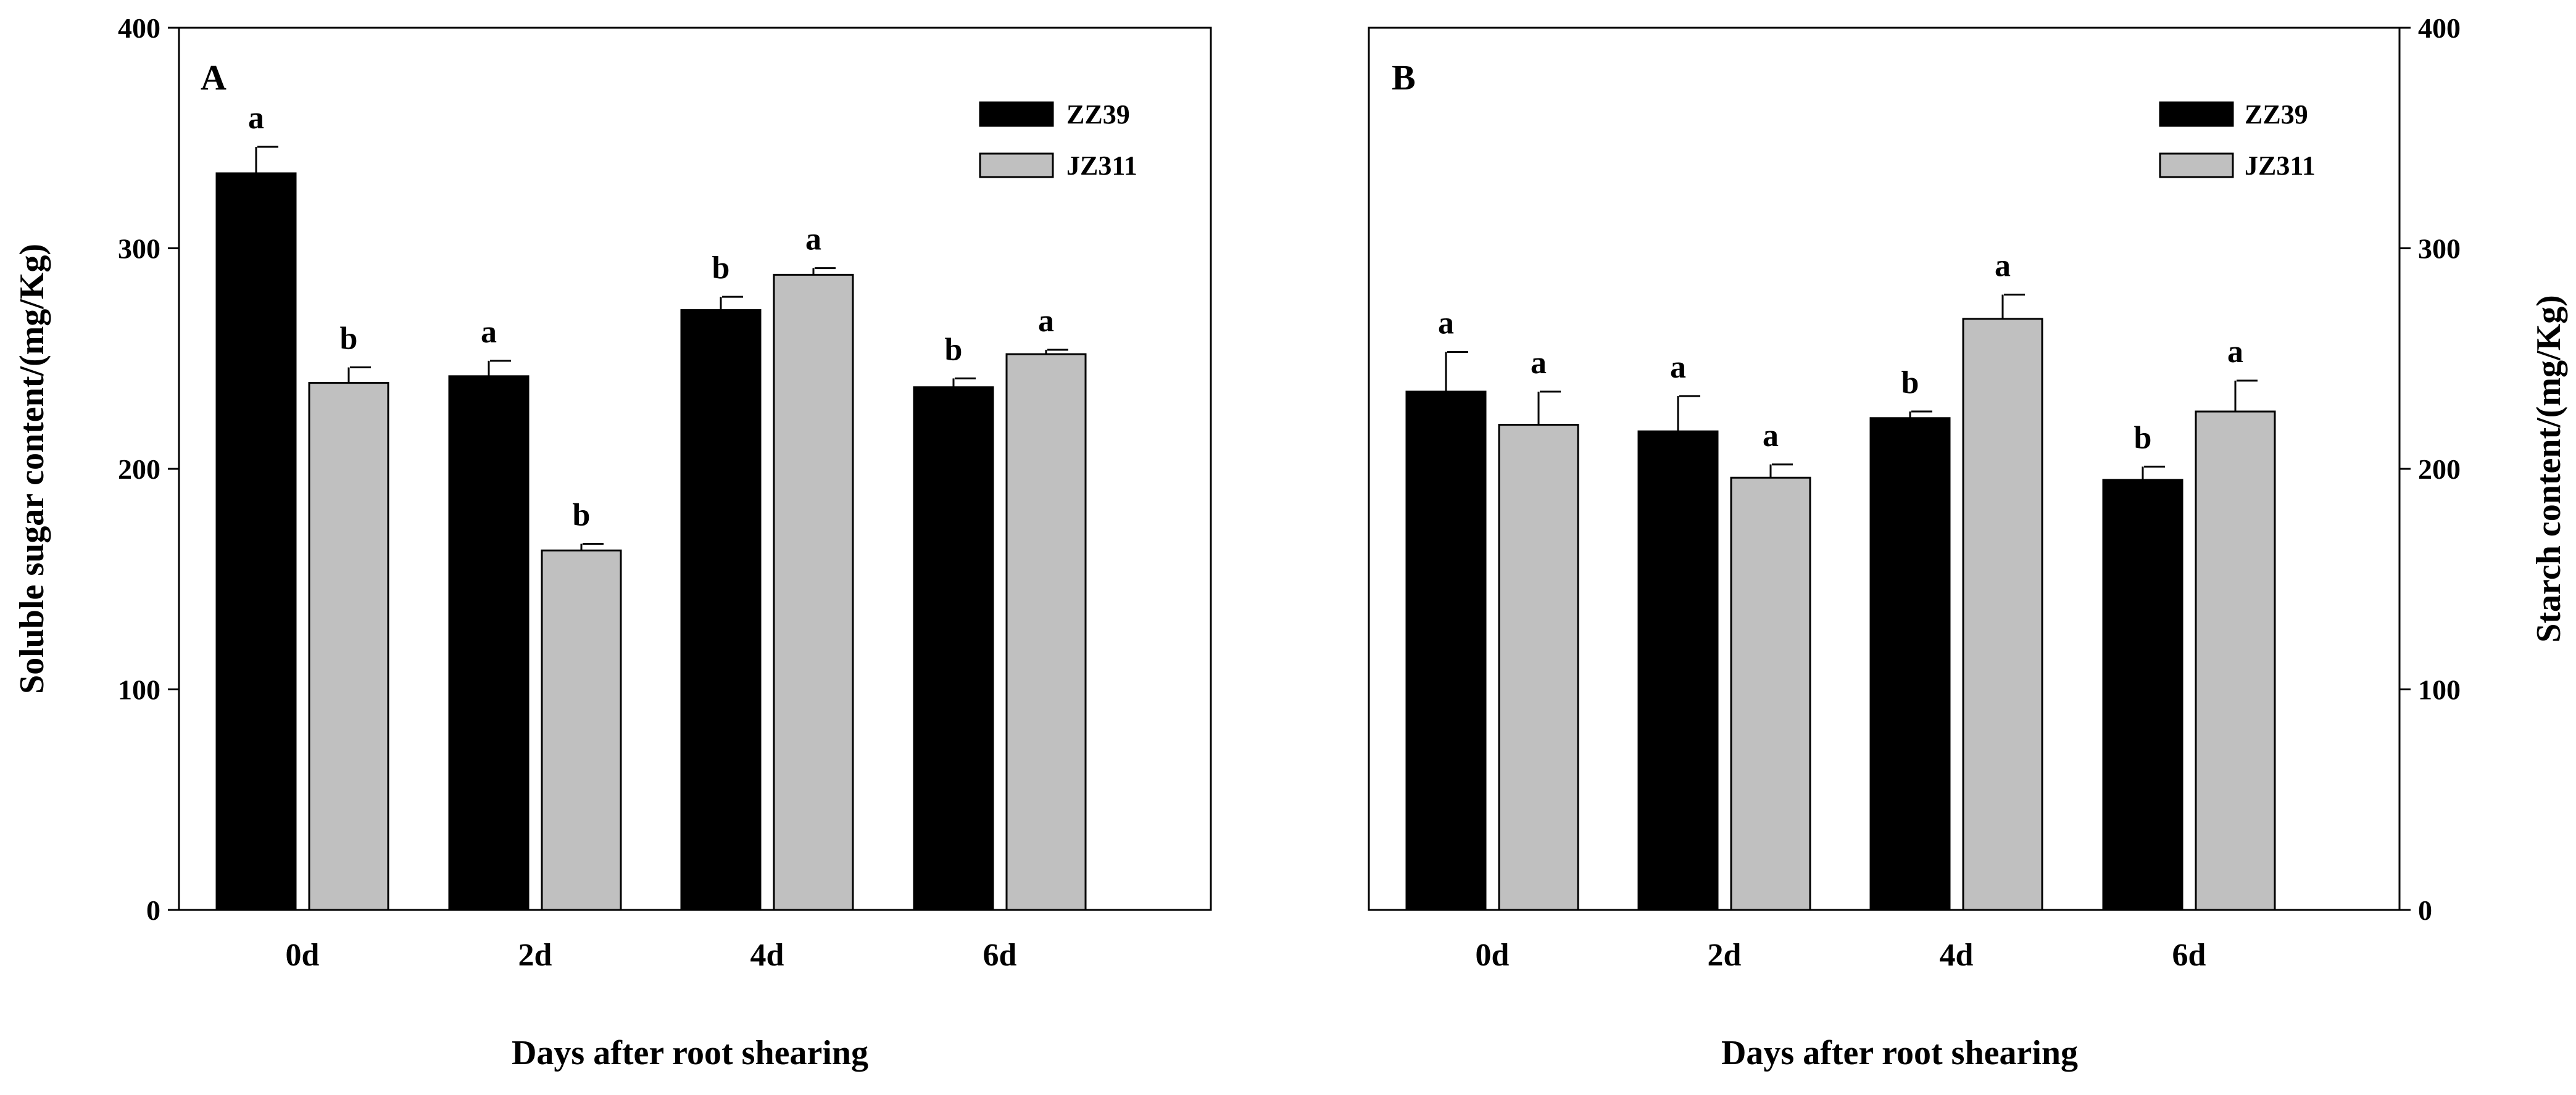 This screenshot has width=2576, height=1095. What do you see at coordinates (2439, 469) in the screenshot?
I see `panel-b-y-tick-label: 200` at bounding box center [2439, 469].